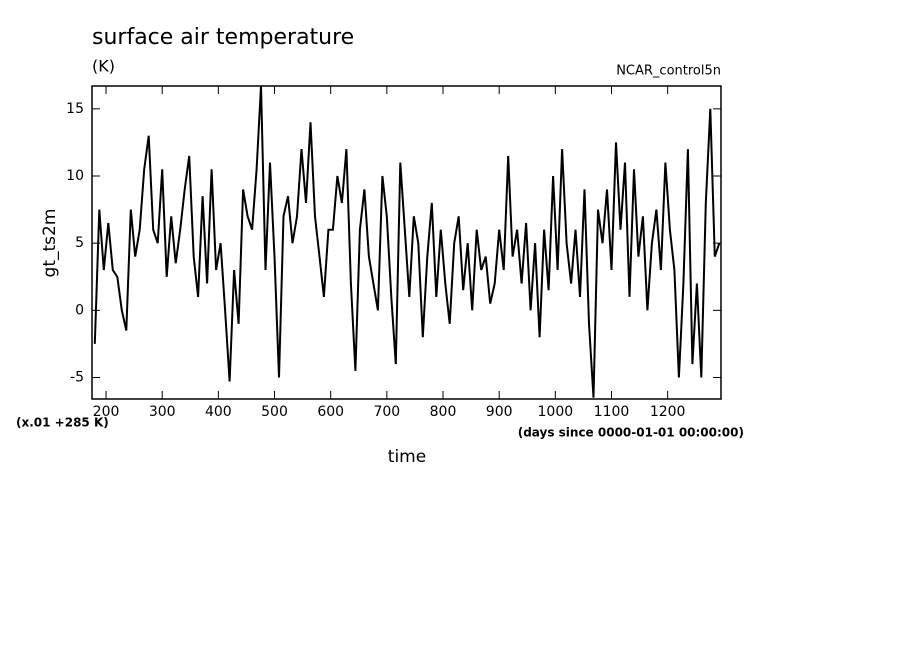 This screenshot has width=904, height=654. What do you see at coordinates (443, 412) in the screenshot?
I see `x-tick-label: 800` at bounding box center [443, 412].